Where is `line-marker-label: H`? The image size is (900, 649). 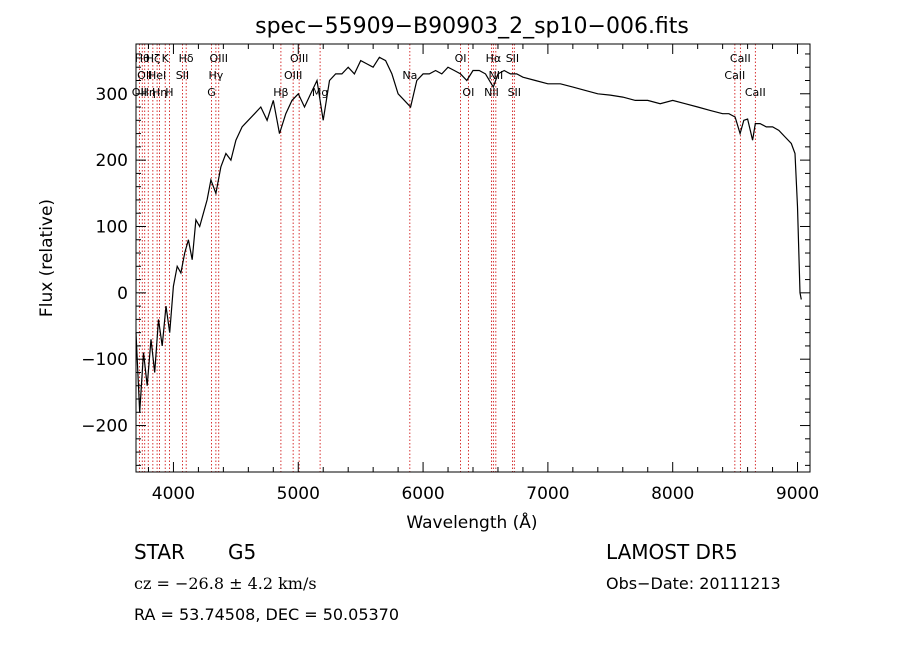
line-marker-label: H is located at coordinates (169, 92).